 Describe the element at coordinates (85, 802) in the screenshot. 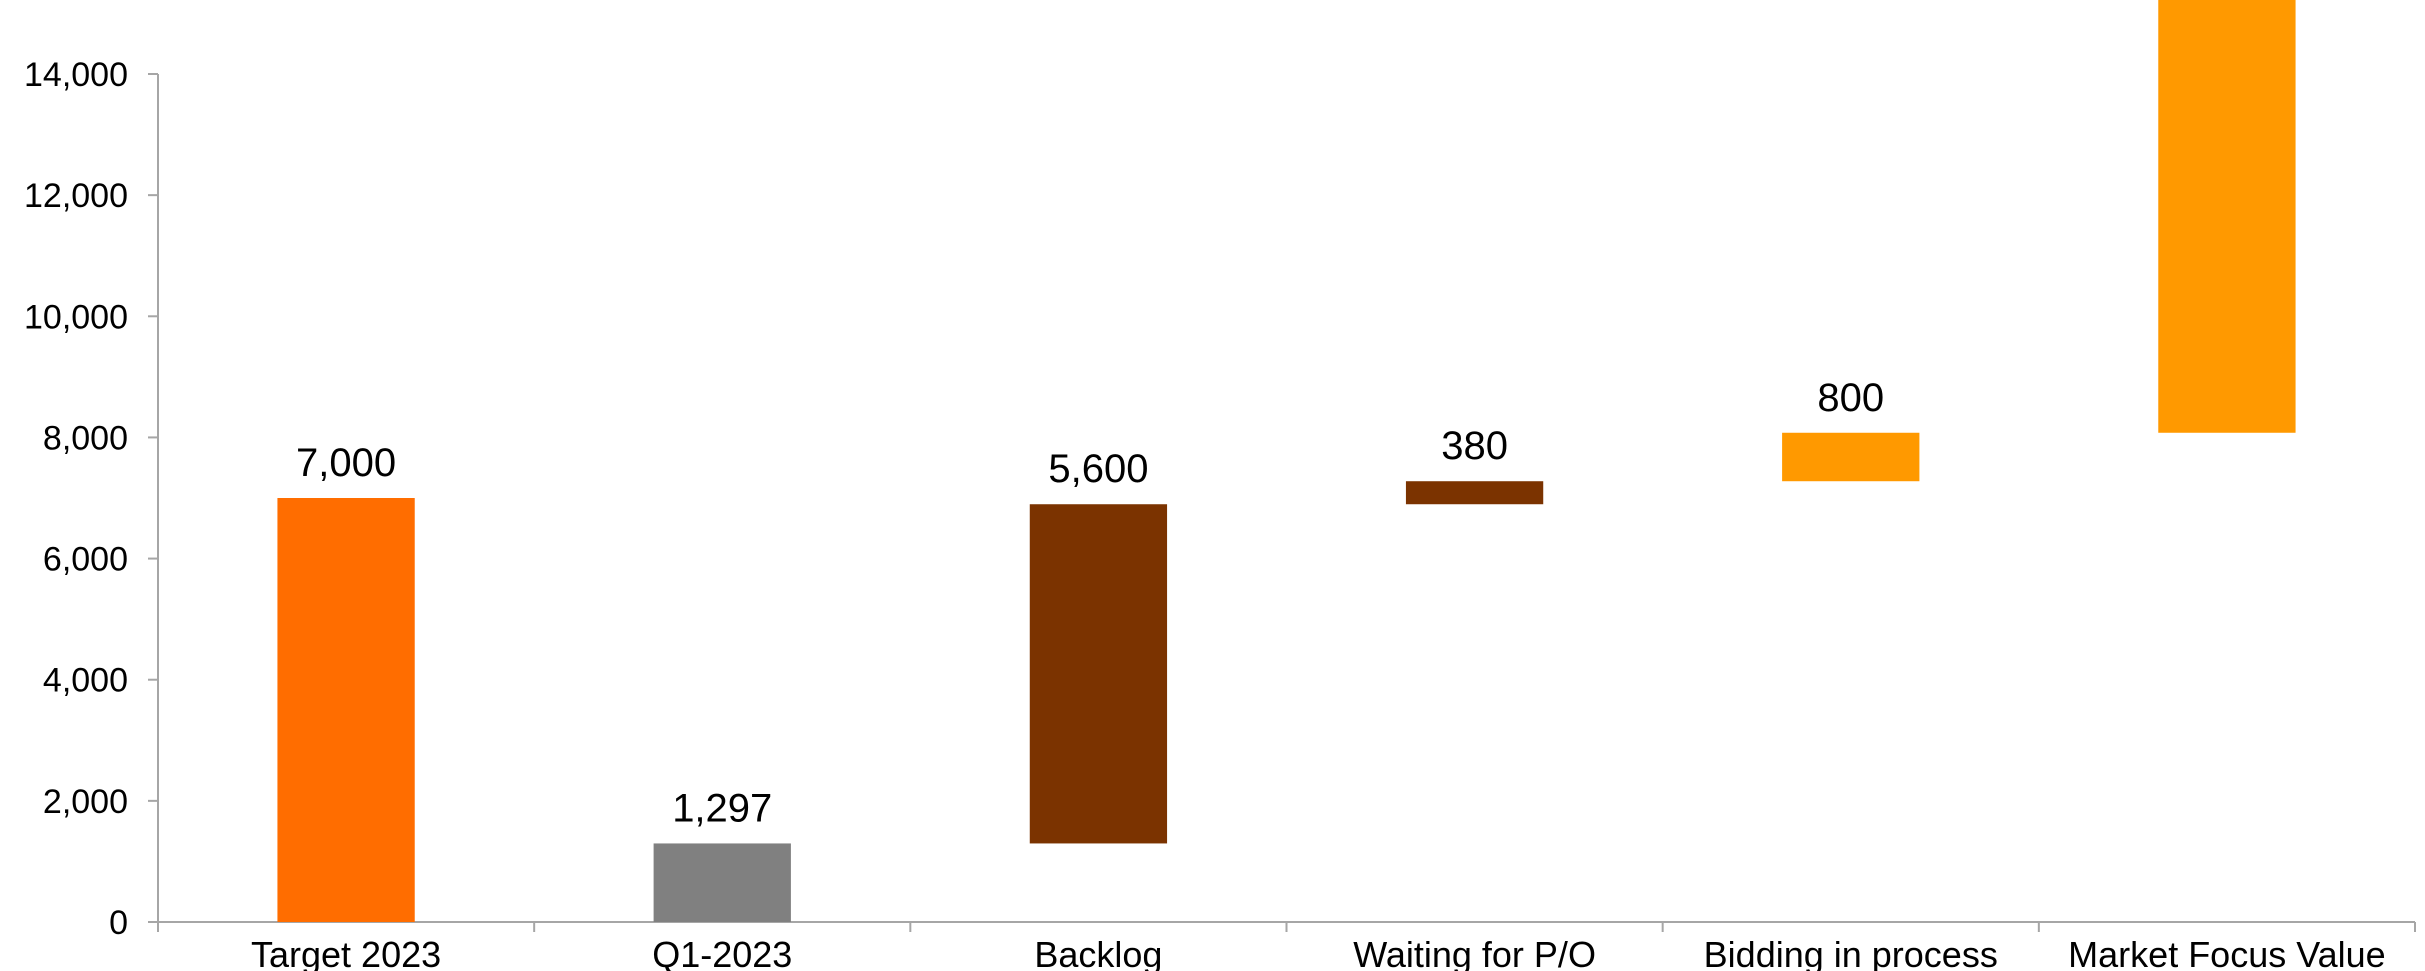

I see `y-tick-label: 2,000` at that location.